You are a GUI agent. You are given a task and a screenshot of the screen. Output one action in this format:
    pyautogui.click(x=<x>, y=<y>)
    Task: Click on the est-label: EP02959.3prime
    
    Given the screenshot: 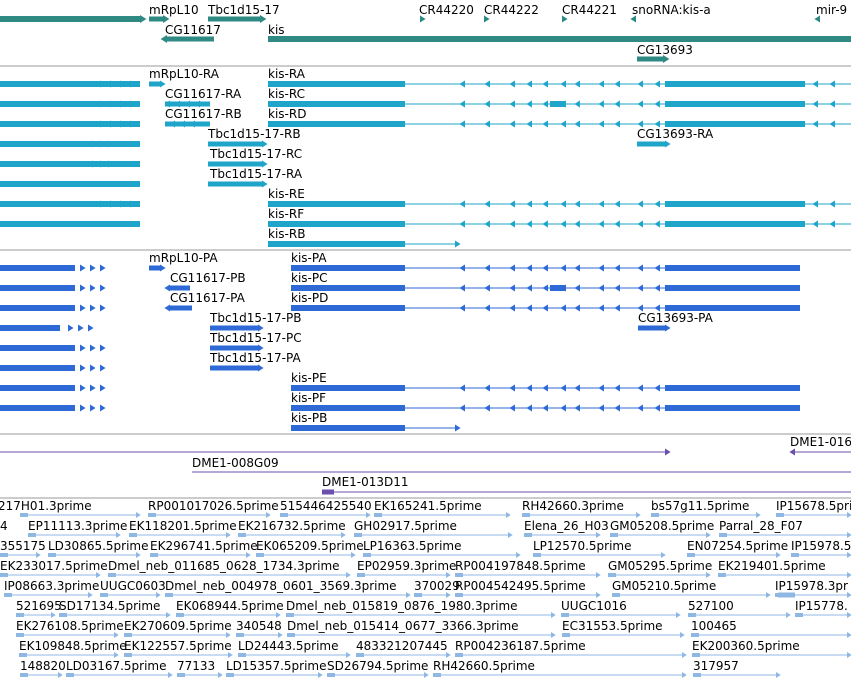 What is the action you would take?
    pyautogui.click(x=407, y=566)
    